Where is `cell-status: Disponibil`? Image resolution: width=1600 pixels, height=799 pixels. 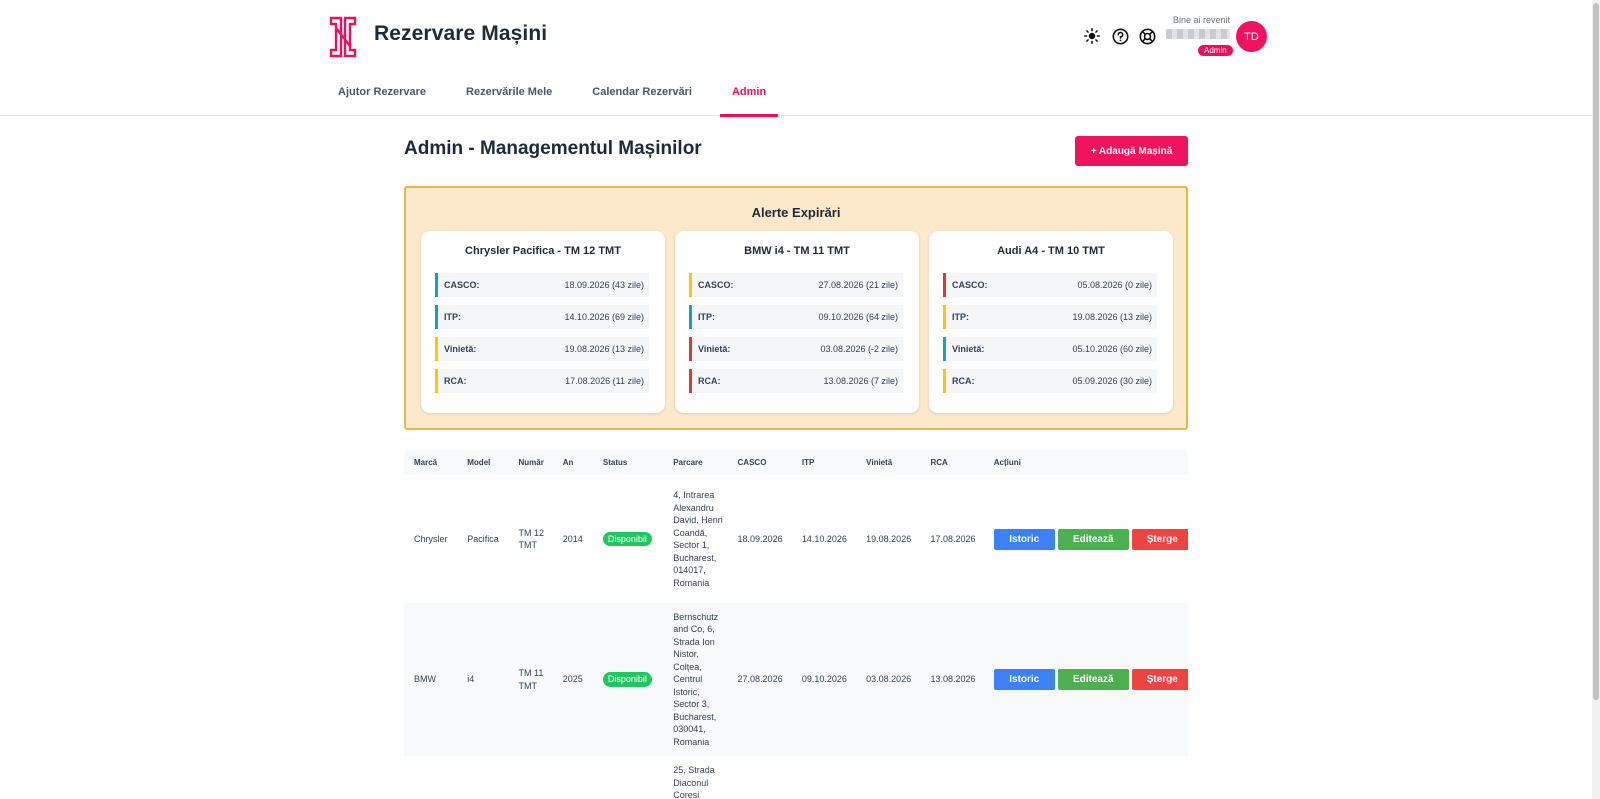
cell-status: Disponibil is located at coordinates (628, 539).